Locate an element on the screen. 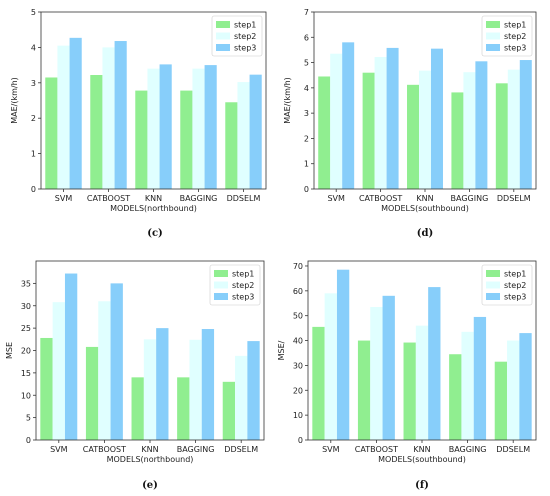  y-tick-label: 40 is located at coordinates (298, 341).